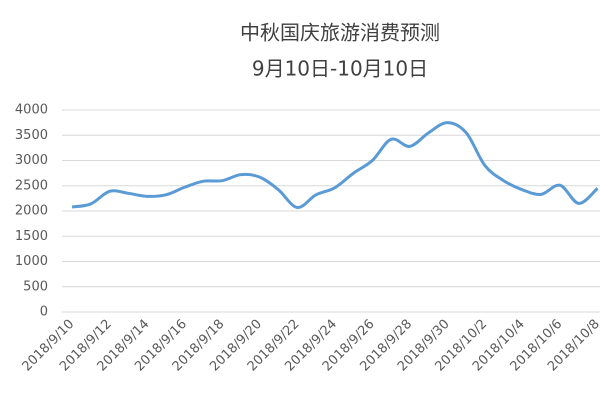 The height and width of the screenshot is (406, 600). I want to click on y-tick-label: 4000, so click(31, 110).